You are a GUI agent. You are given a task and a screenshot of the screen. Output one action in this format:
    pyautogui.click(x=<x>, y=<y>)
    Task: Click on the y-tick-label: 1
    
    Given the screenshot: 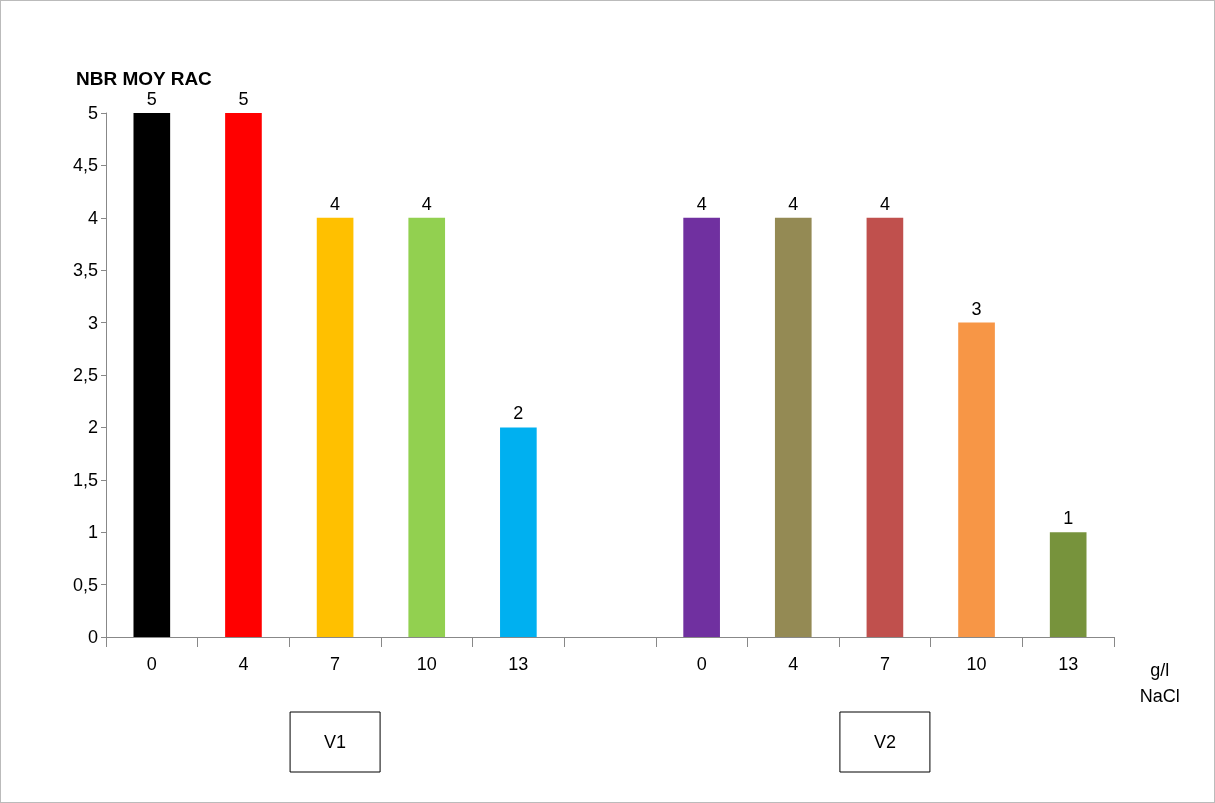 What is the action you would take?
    pyautogui.click(x=92, y=532)
    